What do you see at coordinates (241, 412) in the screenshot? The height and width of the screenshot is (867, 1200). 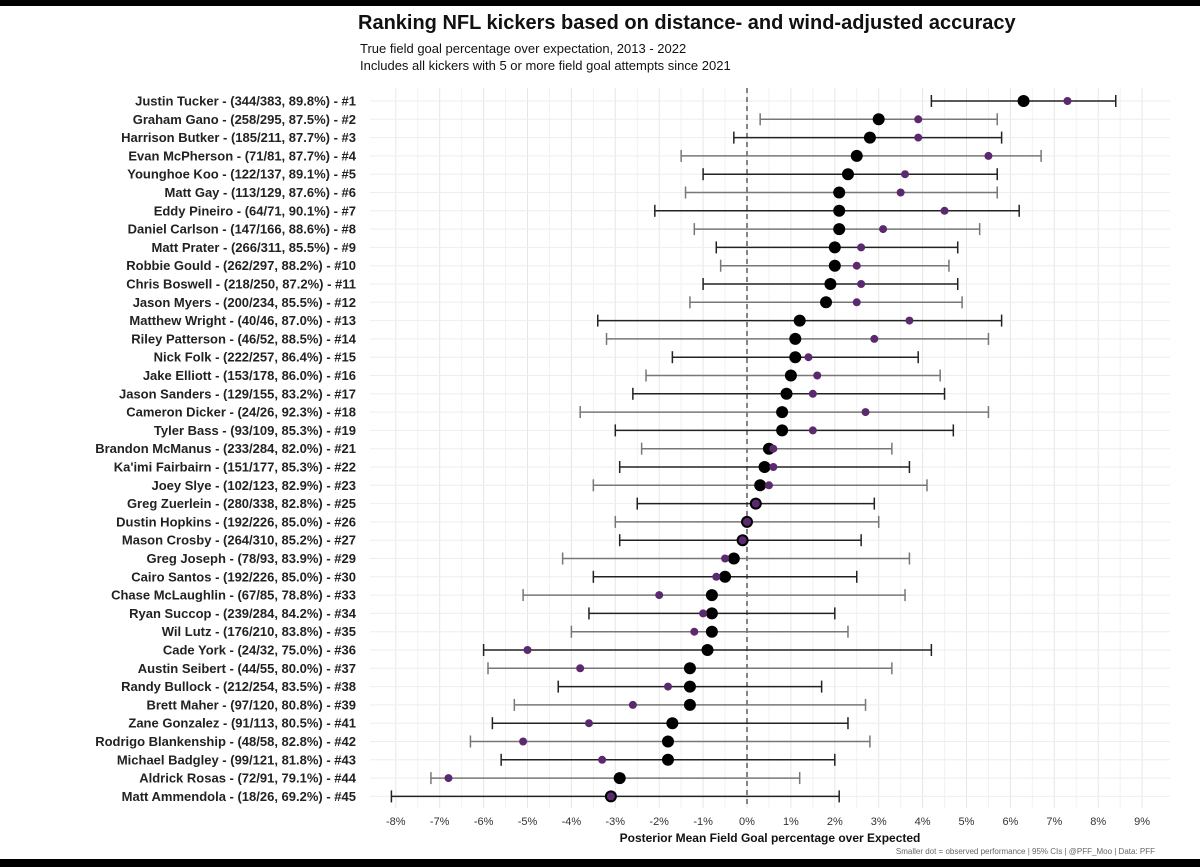 I see `kicker-label: Cameron Dicker - (24/26, 92.3%) - #18` at bounding box center [241, 412].